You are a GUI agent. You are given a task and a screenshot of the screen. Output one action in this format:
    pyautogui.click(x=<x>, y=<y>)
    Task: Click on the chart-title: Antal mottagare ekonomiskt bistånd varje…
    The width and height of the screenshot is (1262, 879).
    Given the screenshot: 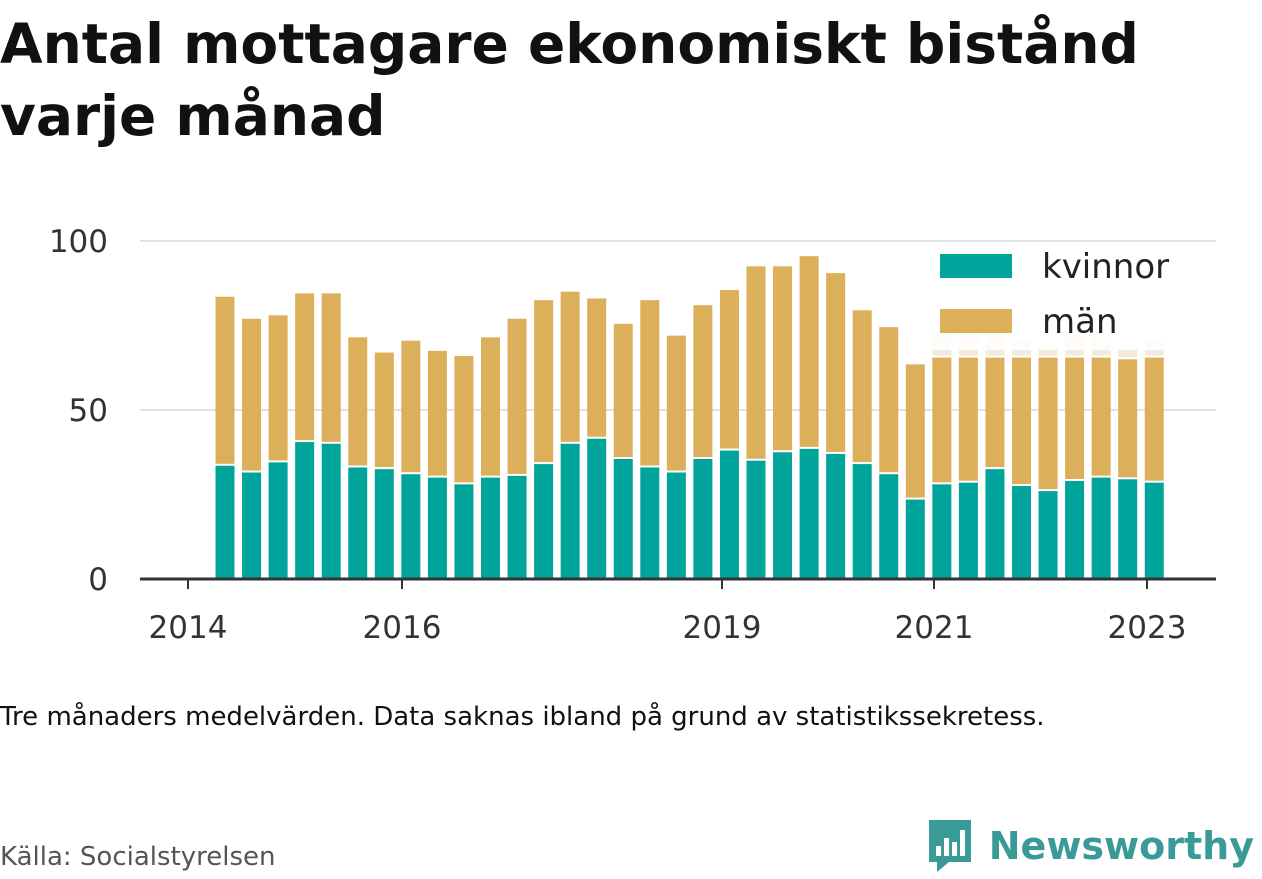 What is the action you would take?
    pyautogui.click(x=569, y=80)
    